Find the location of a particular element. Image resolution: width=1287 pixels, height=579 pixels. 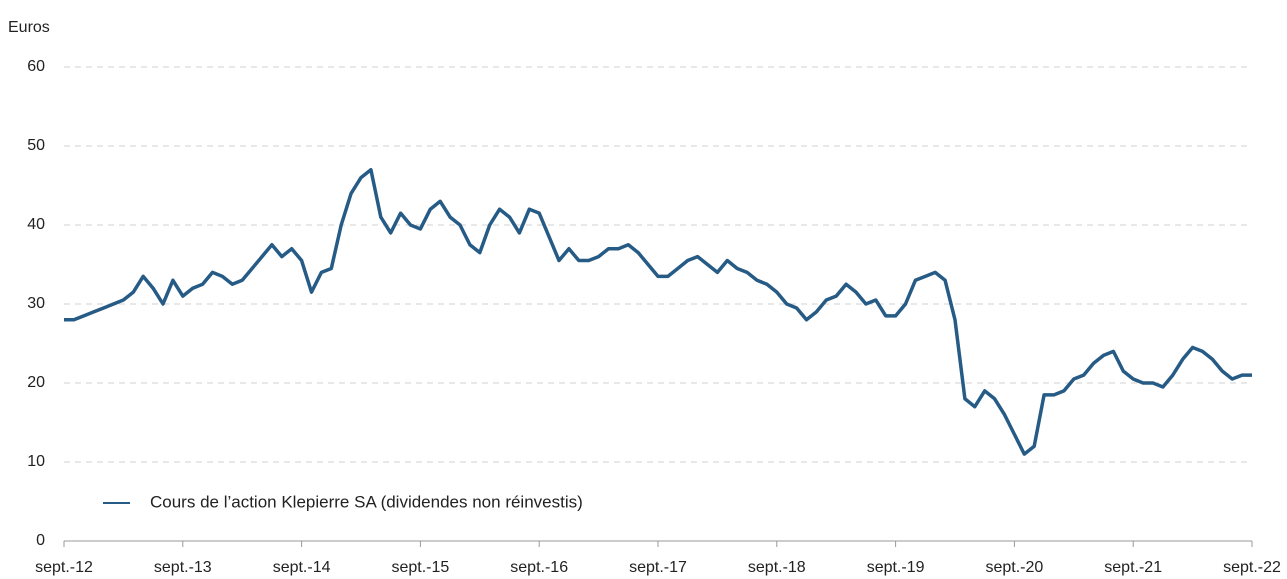

y-tick-label: 0 is located at coordinates (40, 540).